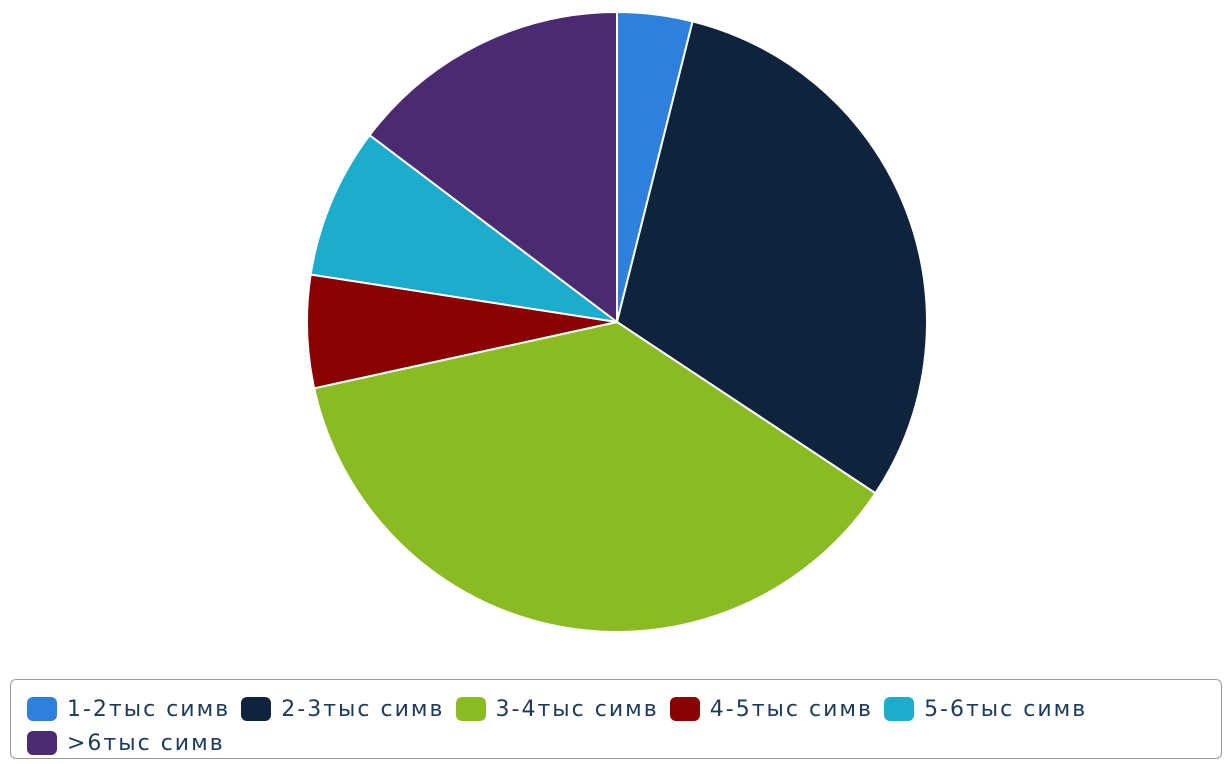 This screenshot has height=764, width=1226. I want to click on legend-label: >6тыс симв, so click(146, 743).